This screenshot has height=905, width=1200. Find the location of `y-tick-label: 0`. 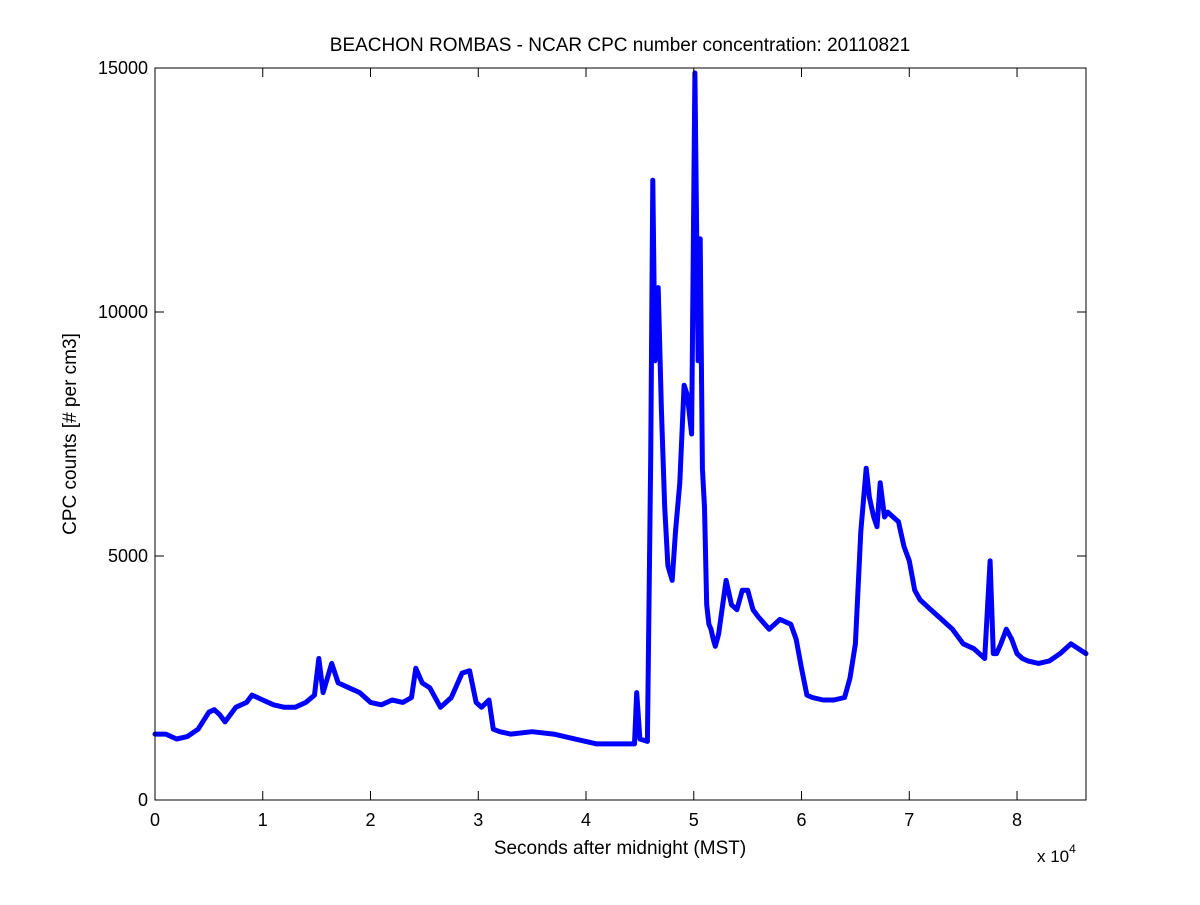

y-tick-label: 0 is located at coordinates (143, 800).